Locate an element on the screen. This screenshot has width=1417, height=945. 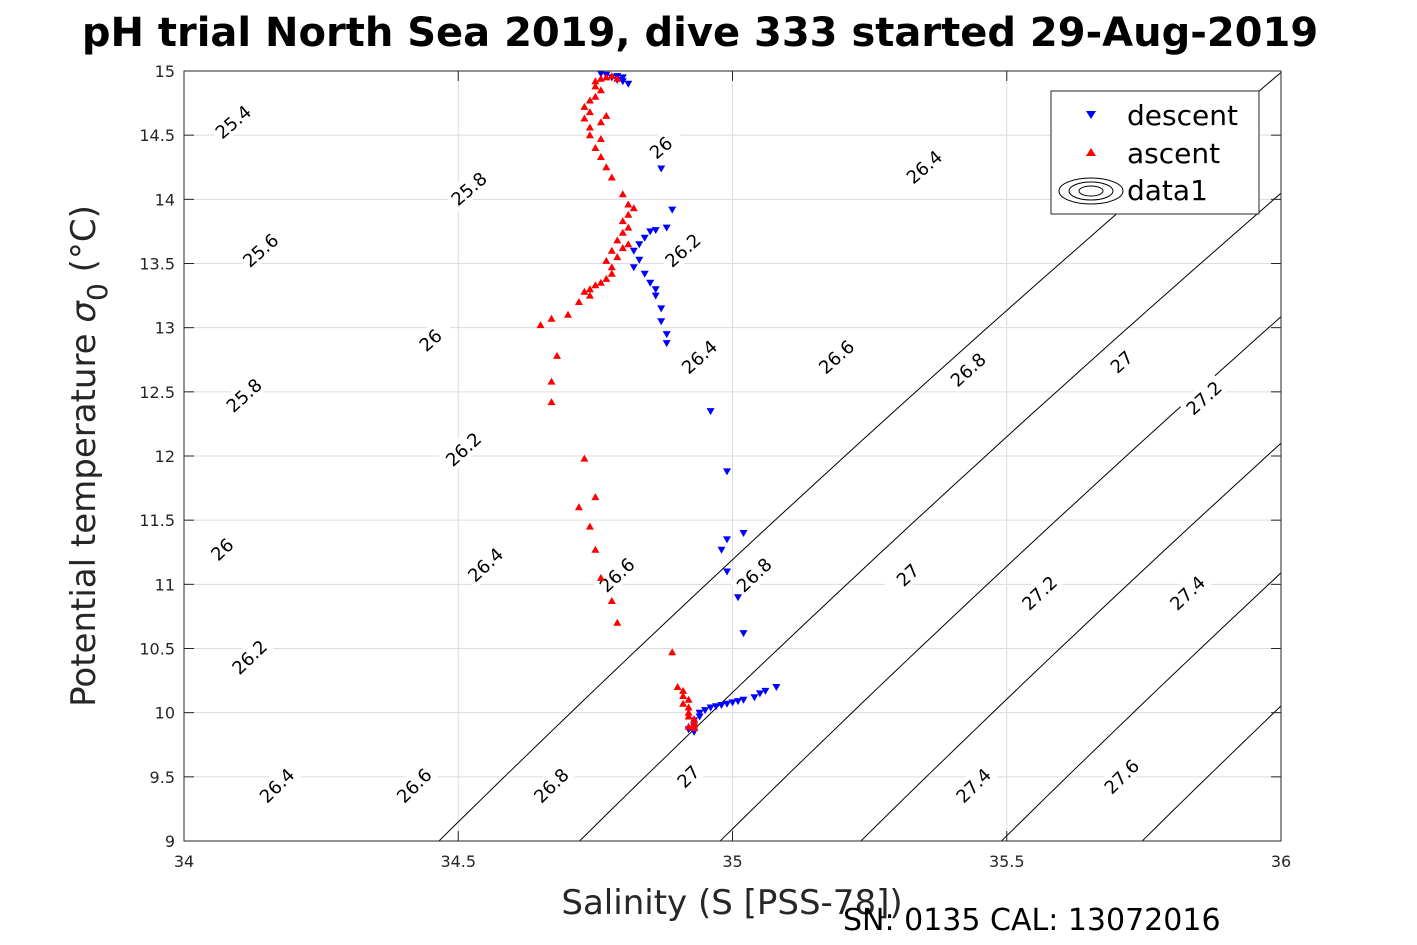
y-axis-label: Potential temperature σ0 (°C) is located at coordinates (89, 456).